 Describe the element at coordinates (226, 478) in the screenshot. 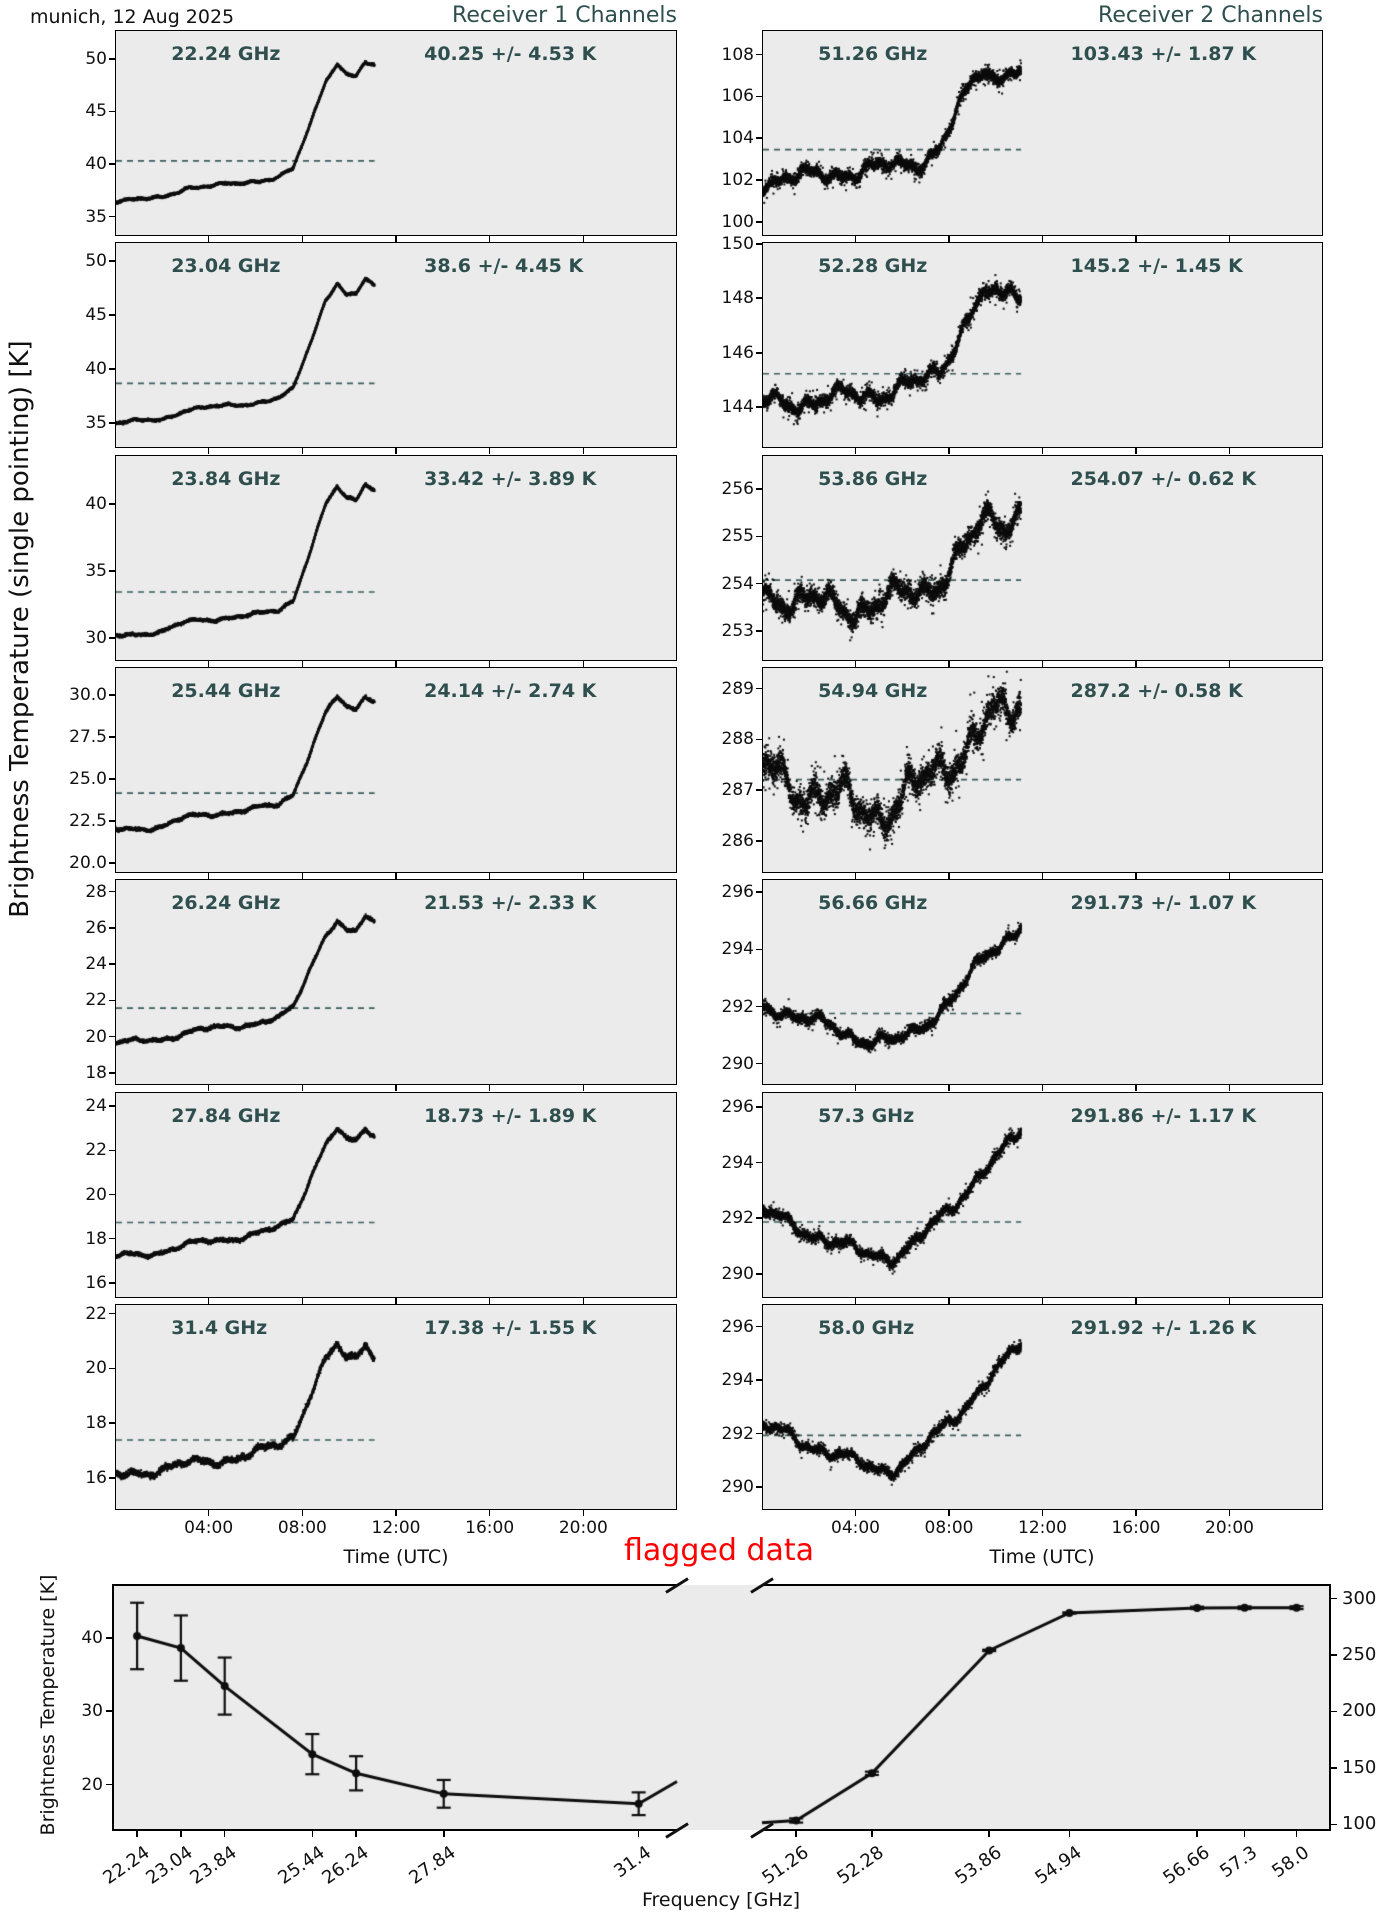

I see `channel-frequency-label: 23.84 GHz` at that location.